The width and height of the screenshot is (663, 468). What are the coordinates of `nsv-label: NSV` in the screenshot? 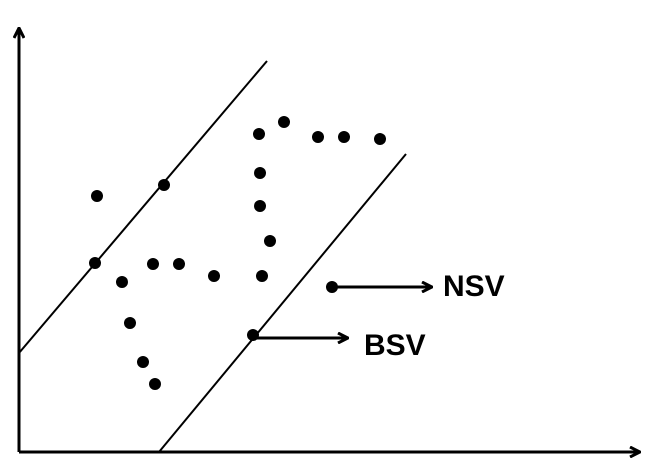 It's located at (474, 286).